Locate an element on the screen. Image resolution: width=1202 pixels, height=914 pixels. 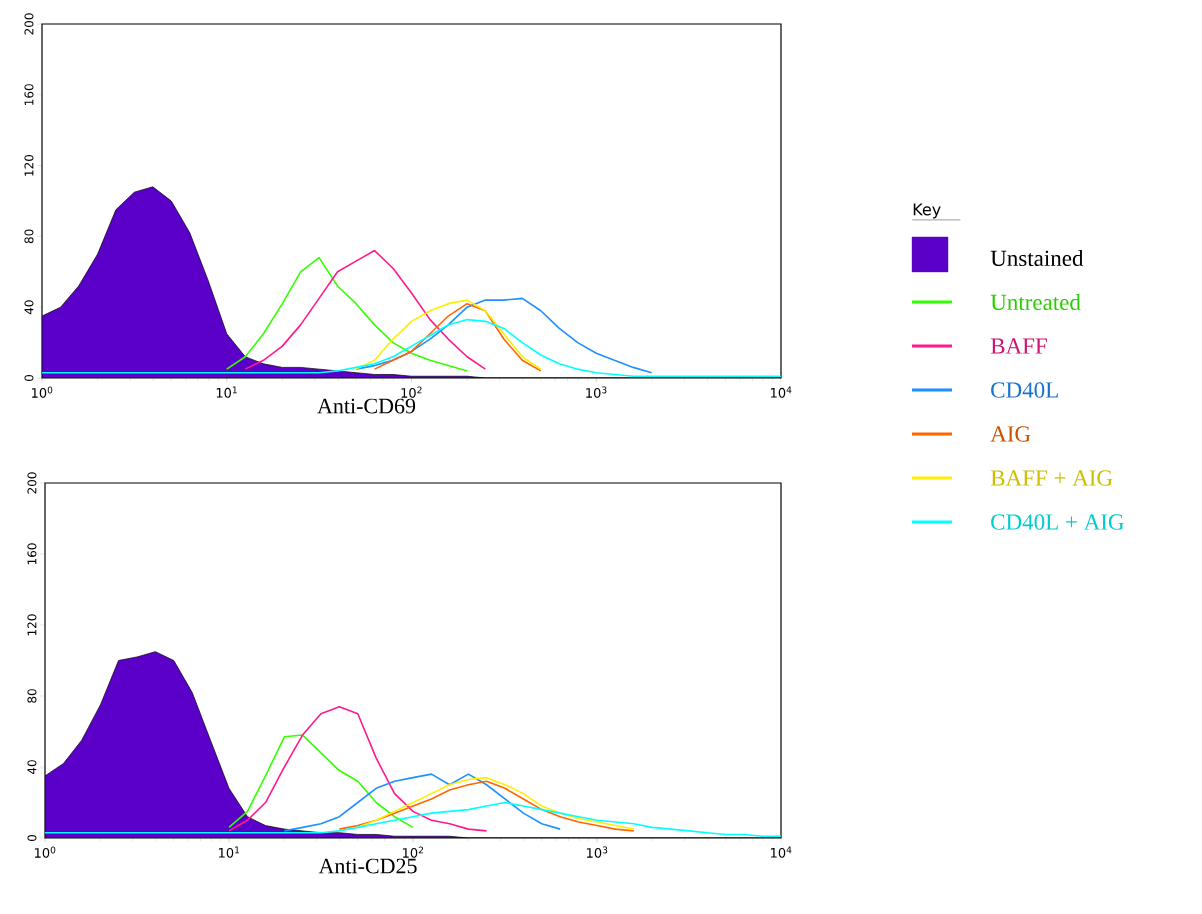
legend-label: BAFF + AIG is located at coordinates (1051, 478).